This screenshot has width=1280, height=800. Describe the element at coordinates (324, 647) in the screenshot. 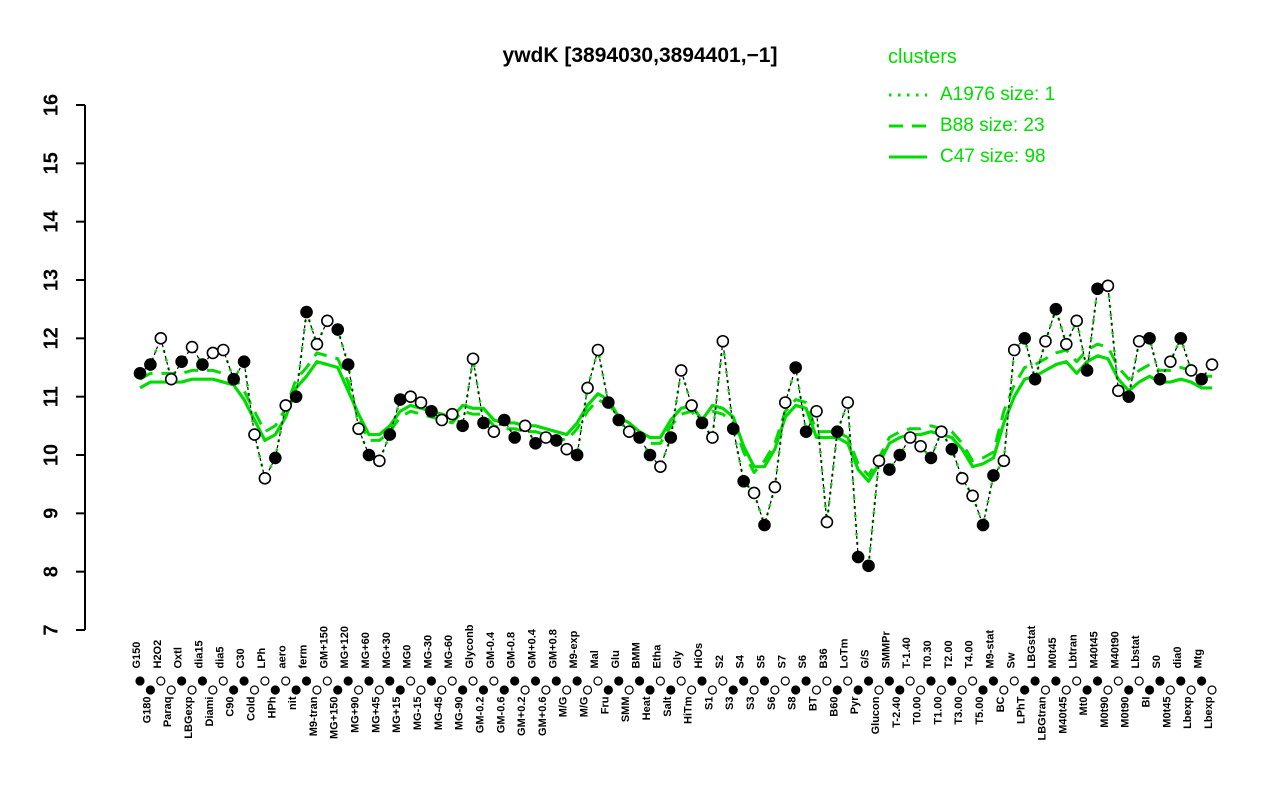

I see `condition-label: GM+150` at that location.